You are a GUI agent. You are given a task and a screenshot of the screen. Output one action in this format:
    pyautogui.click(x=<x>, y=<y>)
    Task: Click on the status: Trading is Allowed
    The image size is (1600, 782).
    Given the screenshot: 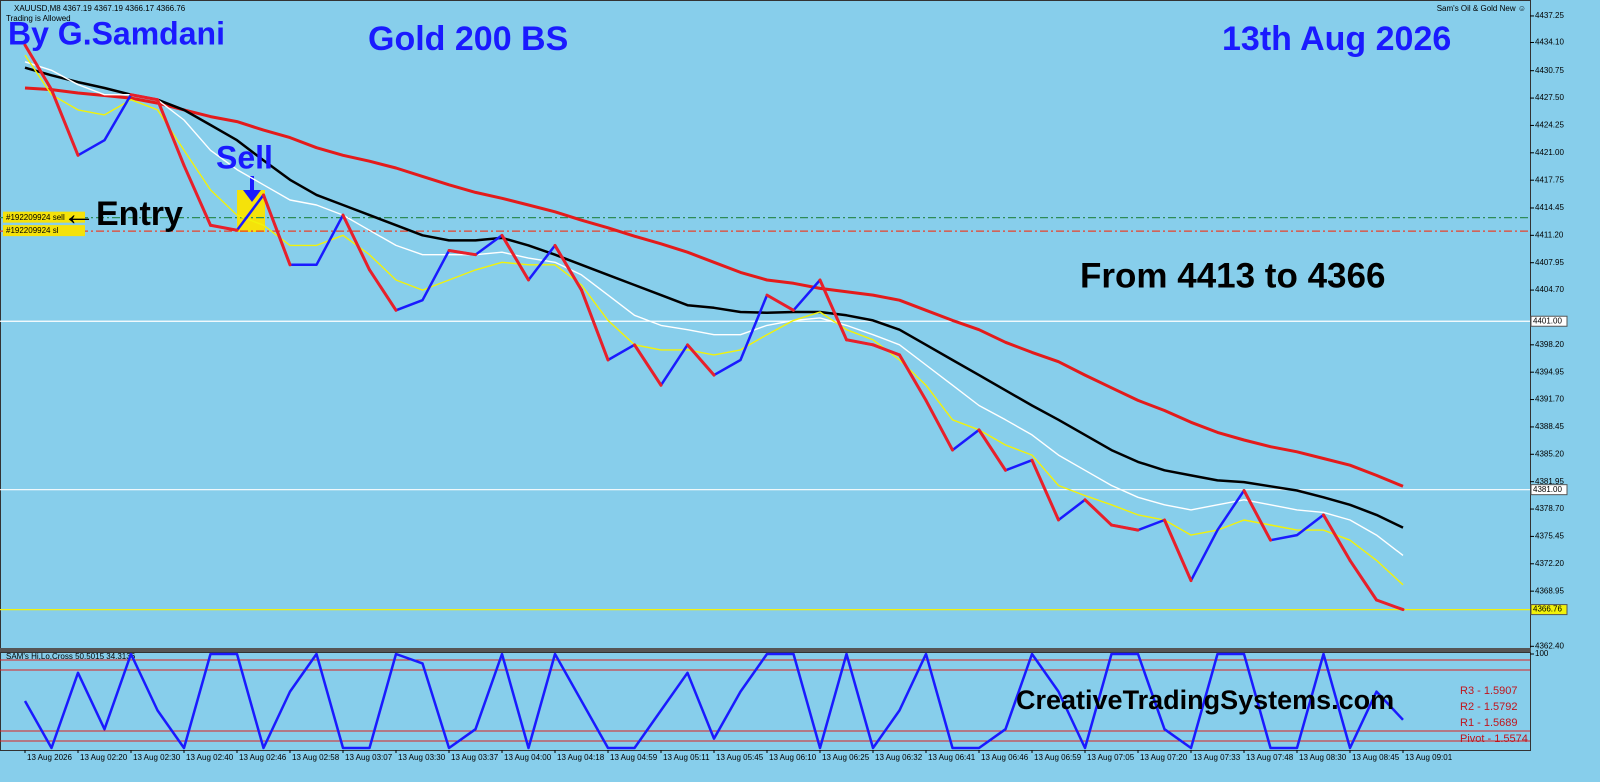 What is the action you would take?
    pyautogui.click(x=38, y=18)
    